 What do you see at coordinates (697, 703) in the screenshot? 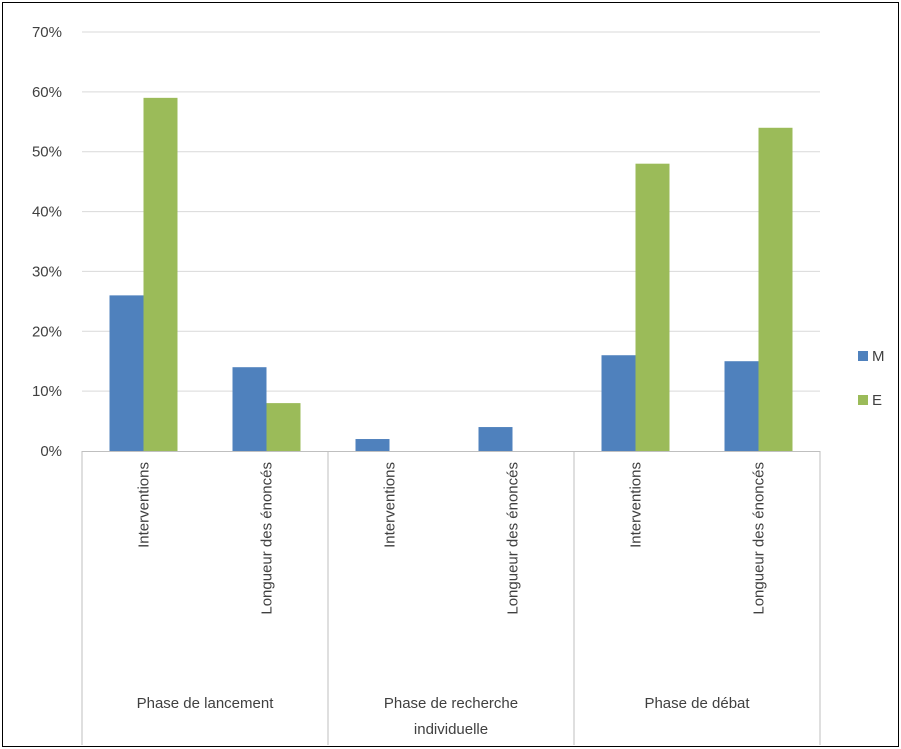
I see `group-label: Phase de débat` at bounding box center [697, 703].